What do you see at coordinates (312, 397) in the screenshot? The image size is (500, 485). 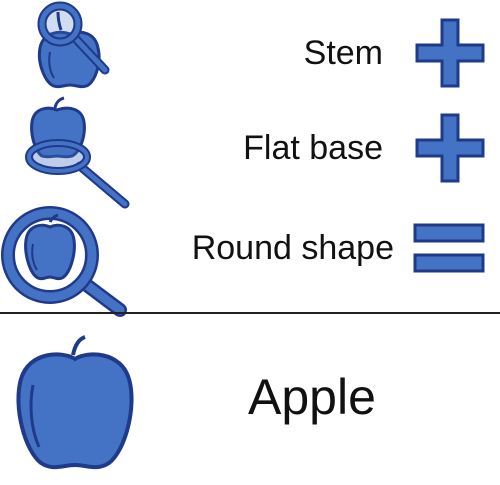 I see `result-label: Apple` at bounding box center [312, 397].